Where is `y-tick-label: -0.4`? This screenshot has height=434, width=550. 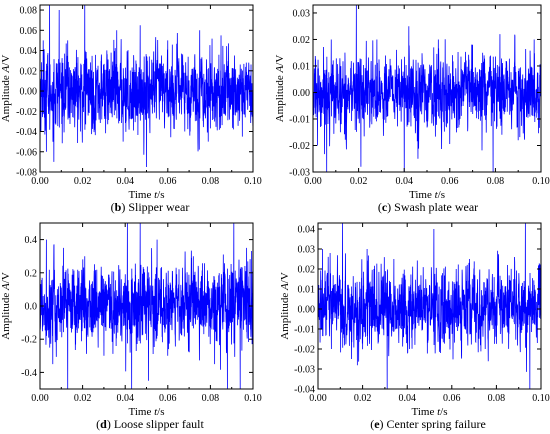 y-tick-label: -0.4 is located at coordinates (29, 373).